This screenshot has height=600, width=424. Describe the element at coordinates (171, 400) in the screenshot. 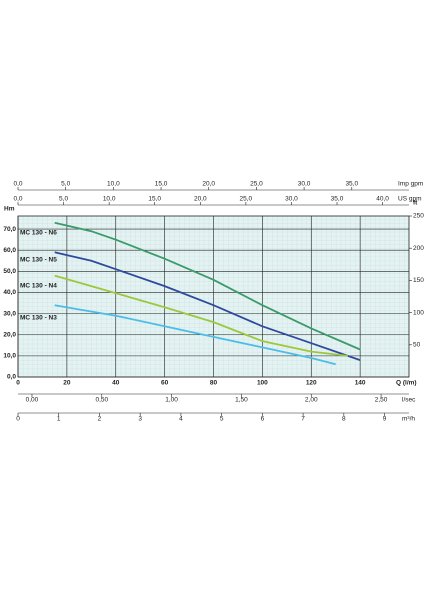

I see `secondary-tick-label: 1,00` at that location.